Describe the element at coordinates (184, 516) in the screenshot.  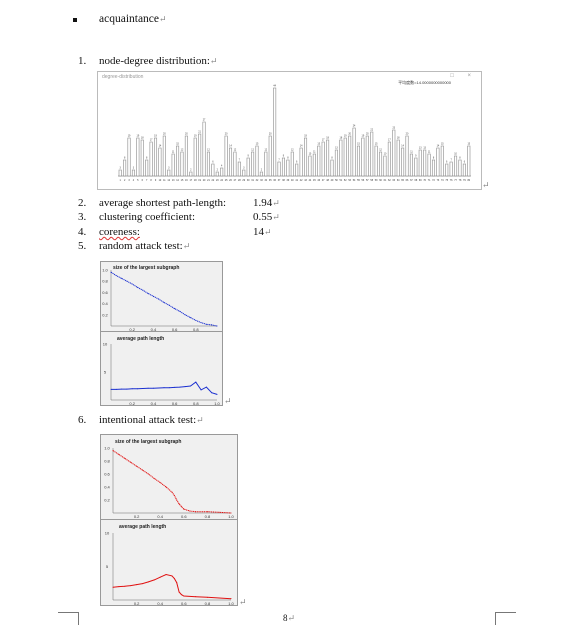
I see `x-tick-label: 0.6` at that location.